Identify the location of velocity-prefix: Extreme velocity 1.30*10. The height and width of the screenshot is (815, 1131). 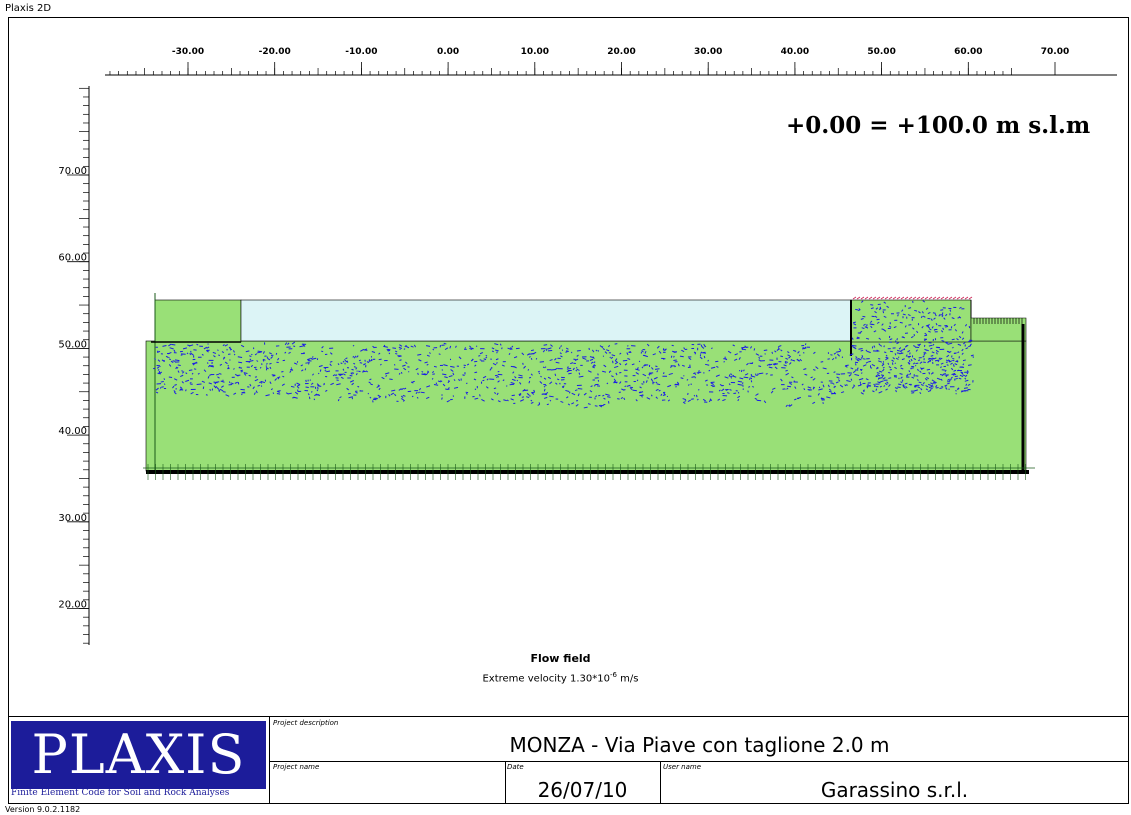
(546, 679).